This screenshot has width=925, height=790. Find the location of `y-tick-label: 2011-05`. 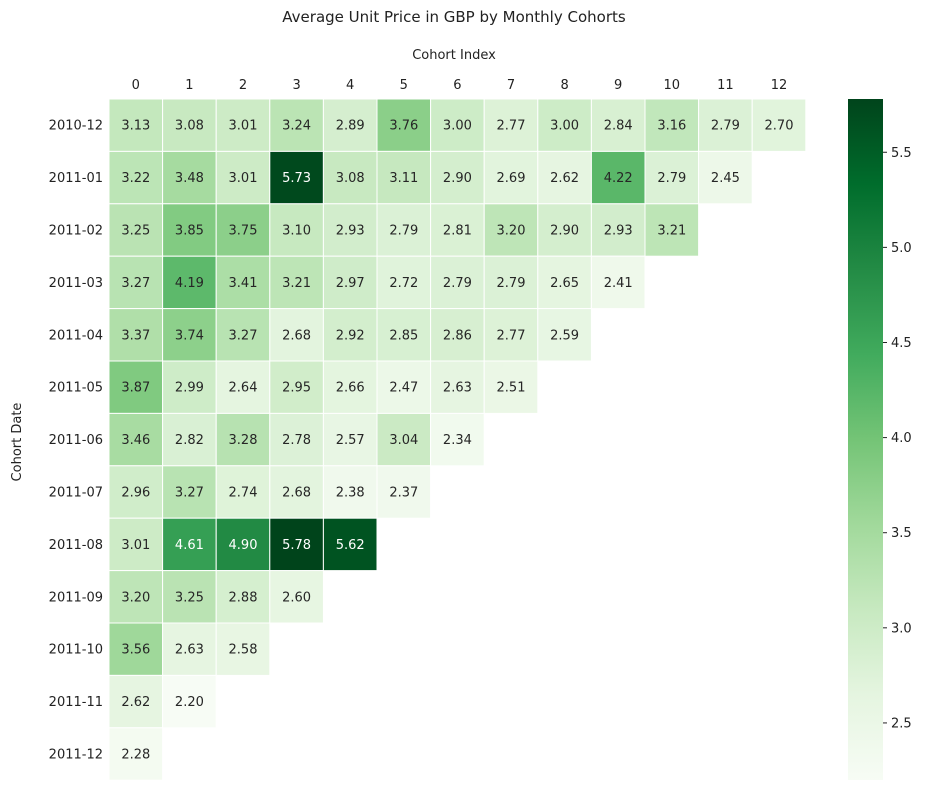

y-tick-label: 2011-05 is located at coordinates (76, 388).